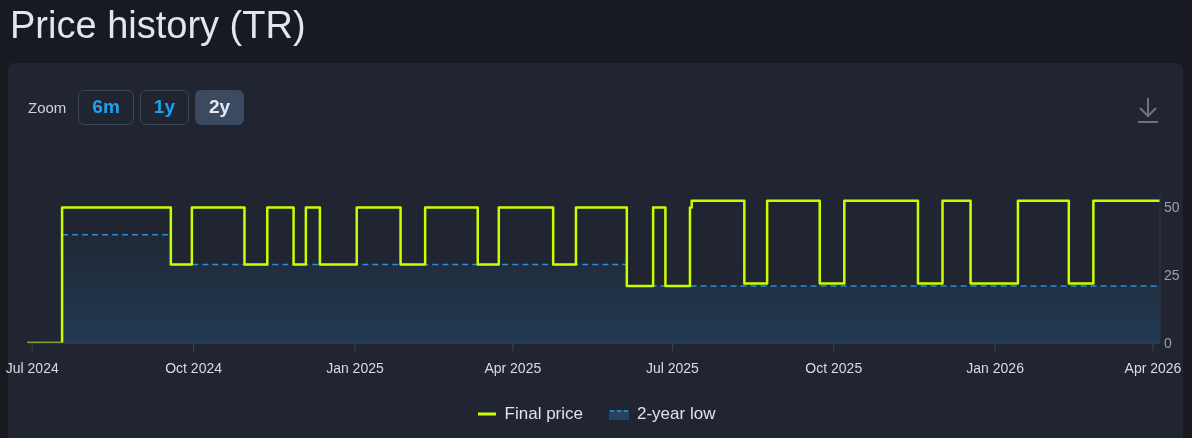 The image size is (1192, 438). What do you see at coordinates (1168, 342) in the screenshot?
I see `y-tick-label: 0` at bounding box center [1168, 342].